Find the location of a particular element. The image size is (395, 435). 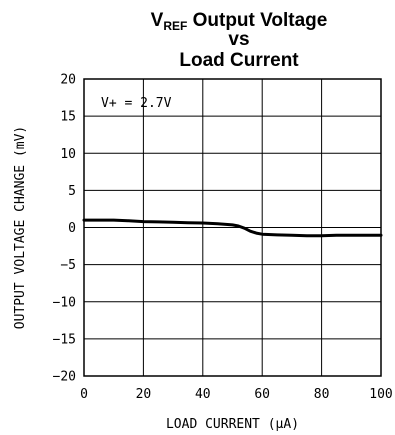

x-axis-label: LOAD CURRENT (μA) is located at coordinates (232, 424).